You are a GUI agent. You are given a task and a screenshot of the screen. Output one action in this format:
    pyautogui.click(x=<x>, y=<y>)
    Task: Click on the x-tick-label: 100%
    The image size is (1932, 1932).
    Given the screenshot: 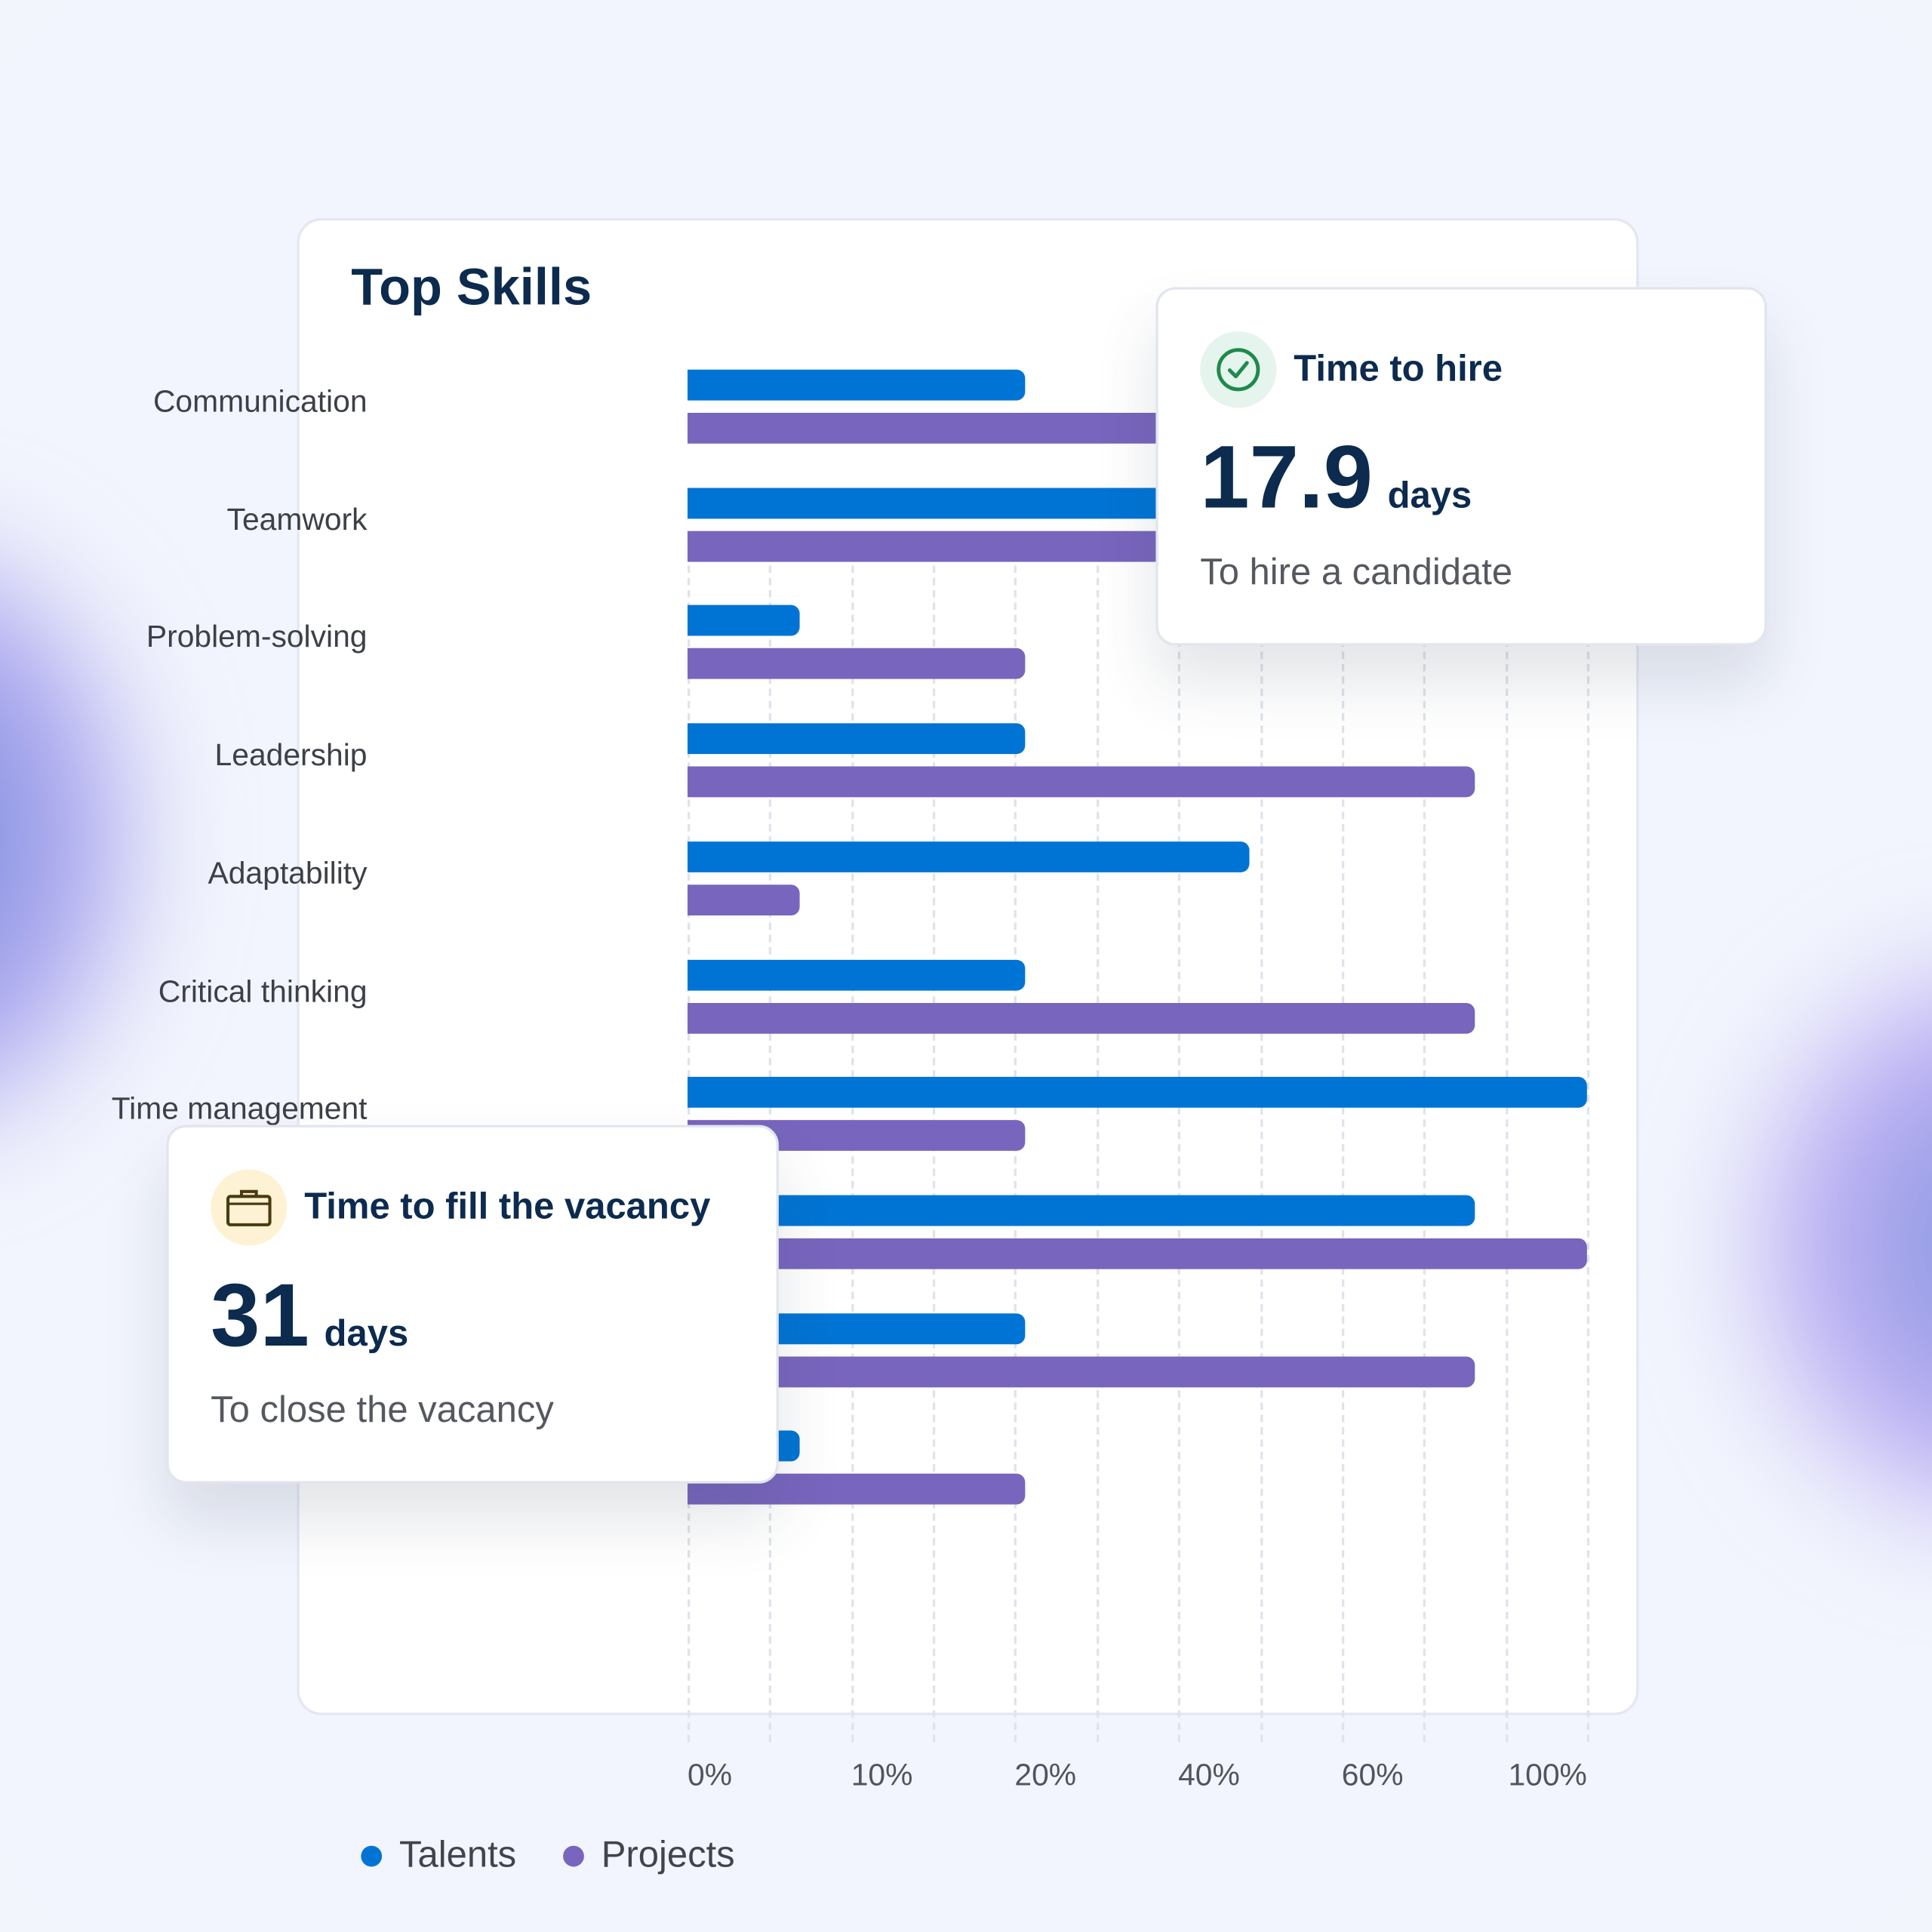 What is the action you would take?
    pyautogui.click(x=1547, y=1775)
    